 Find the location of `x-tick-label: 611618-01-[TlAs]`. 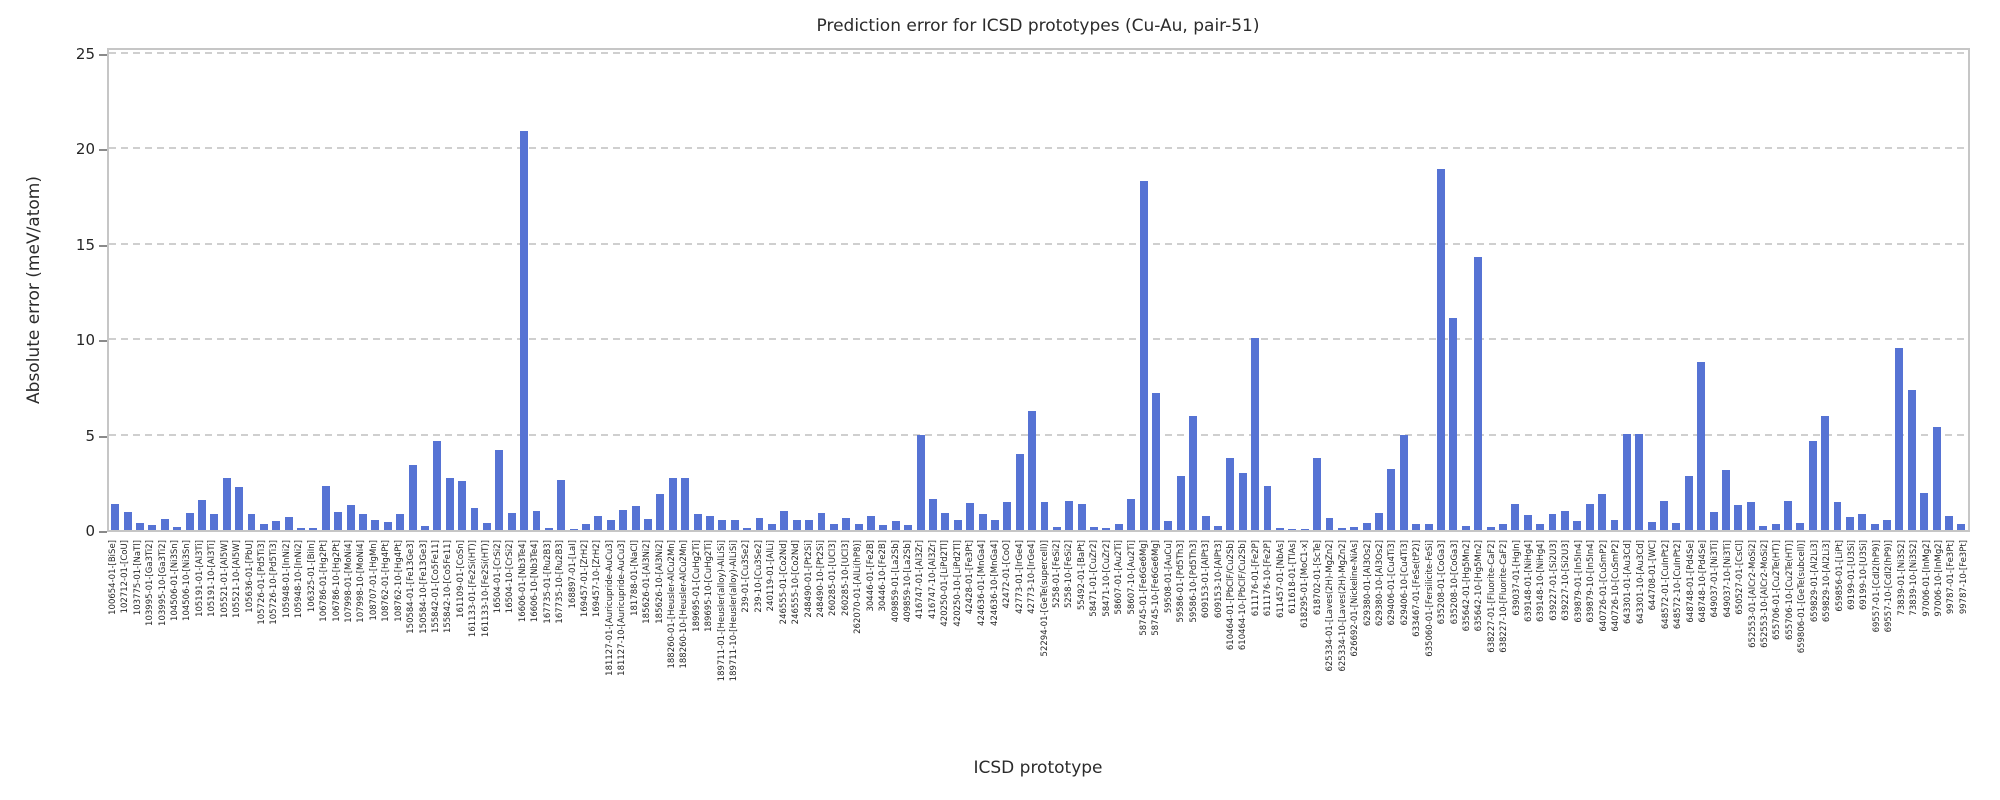

x-tick-label: 611618-01-[TlAs] is located at coordinates (1293, 577).